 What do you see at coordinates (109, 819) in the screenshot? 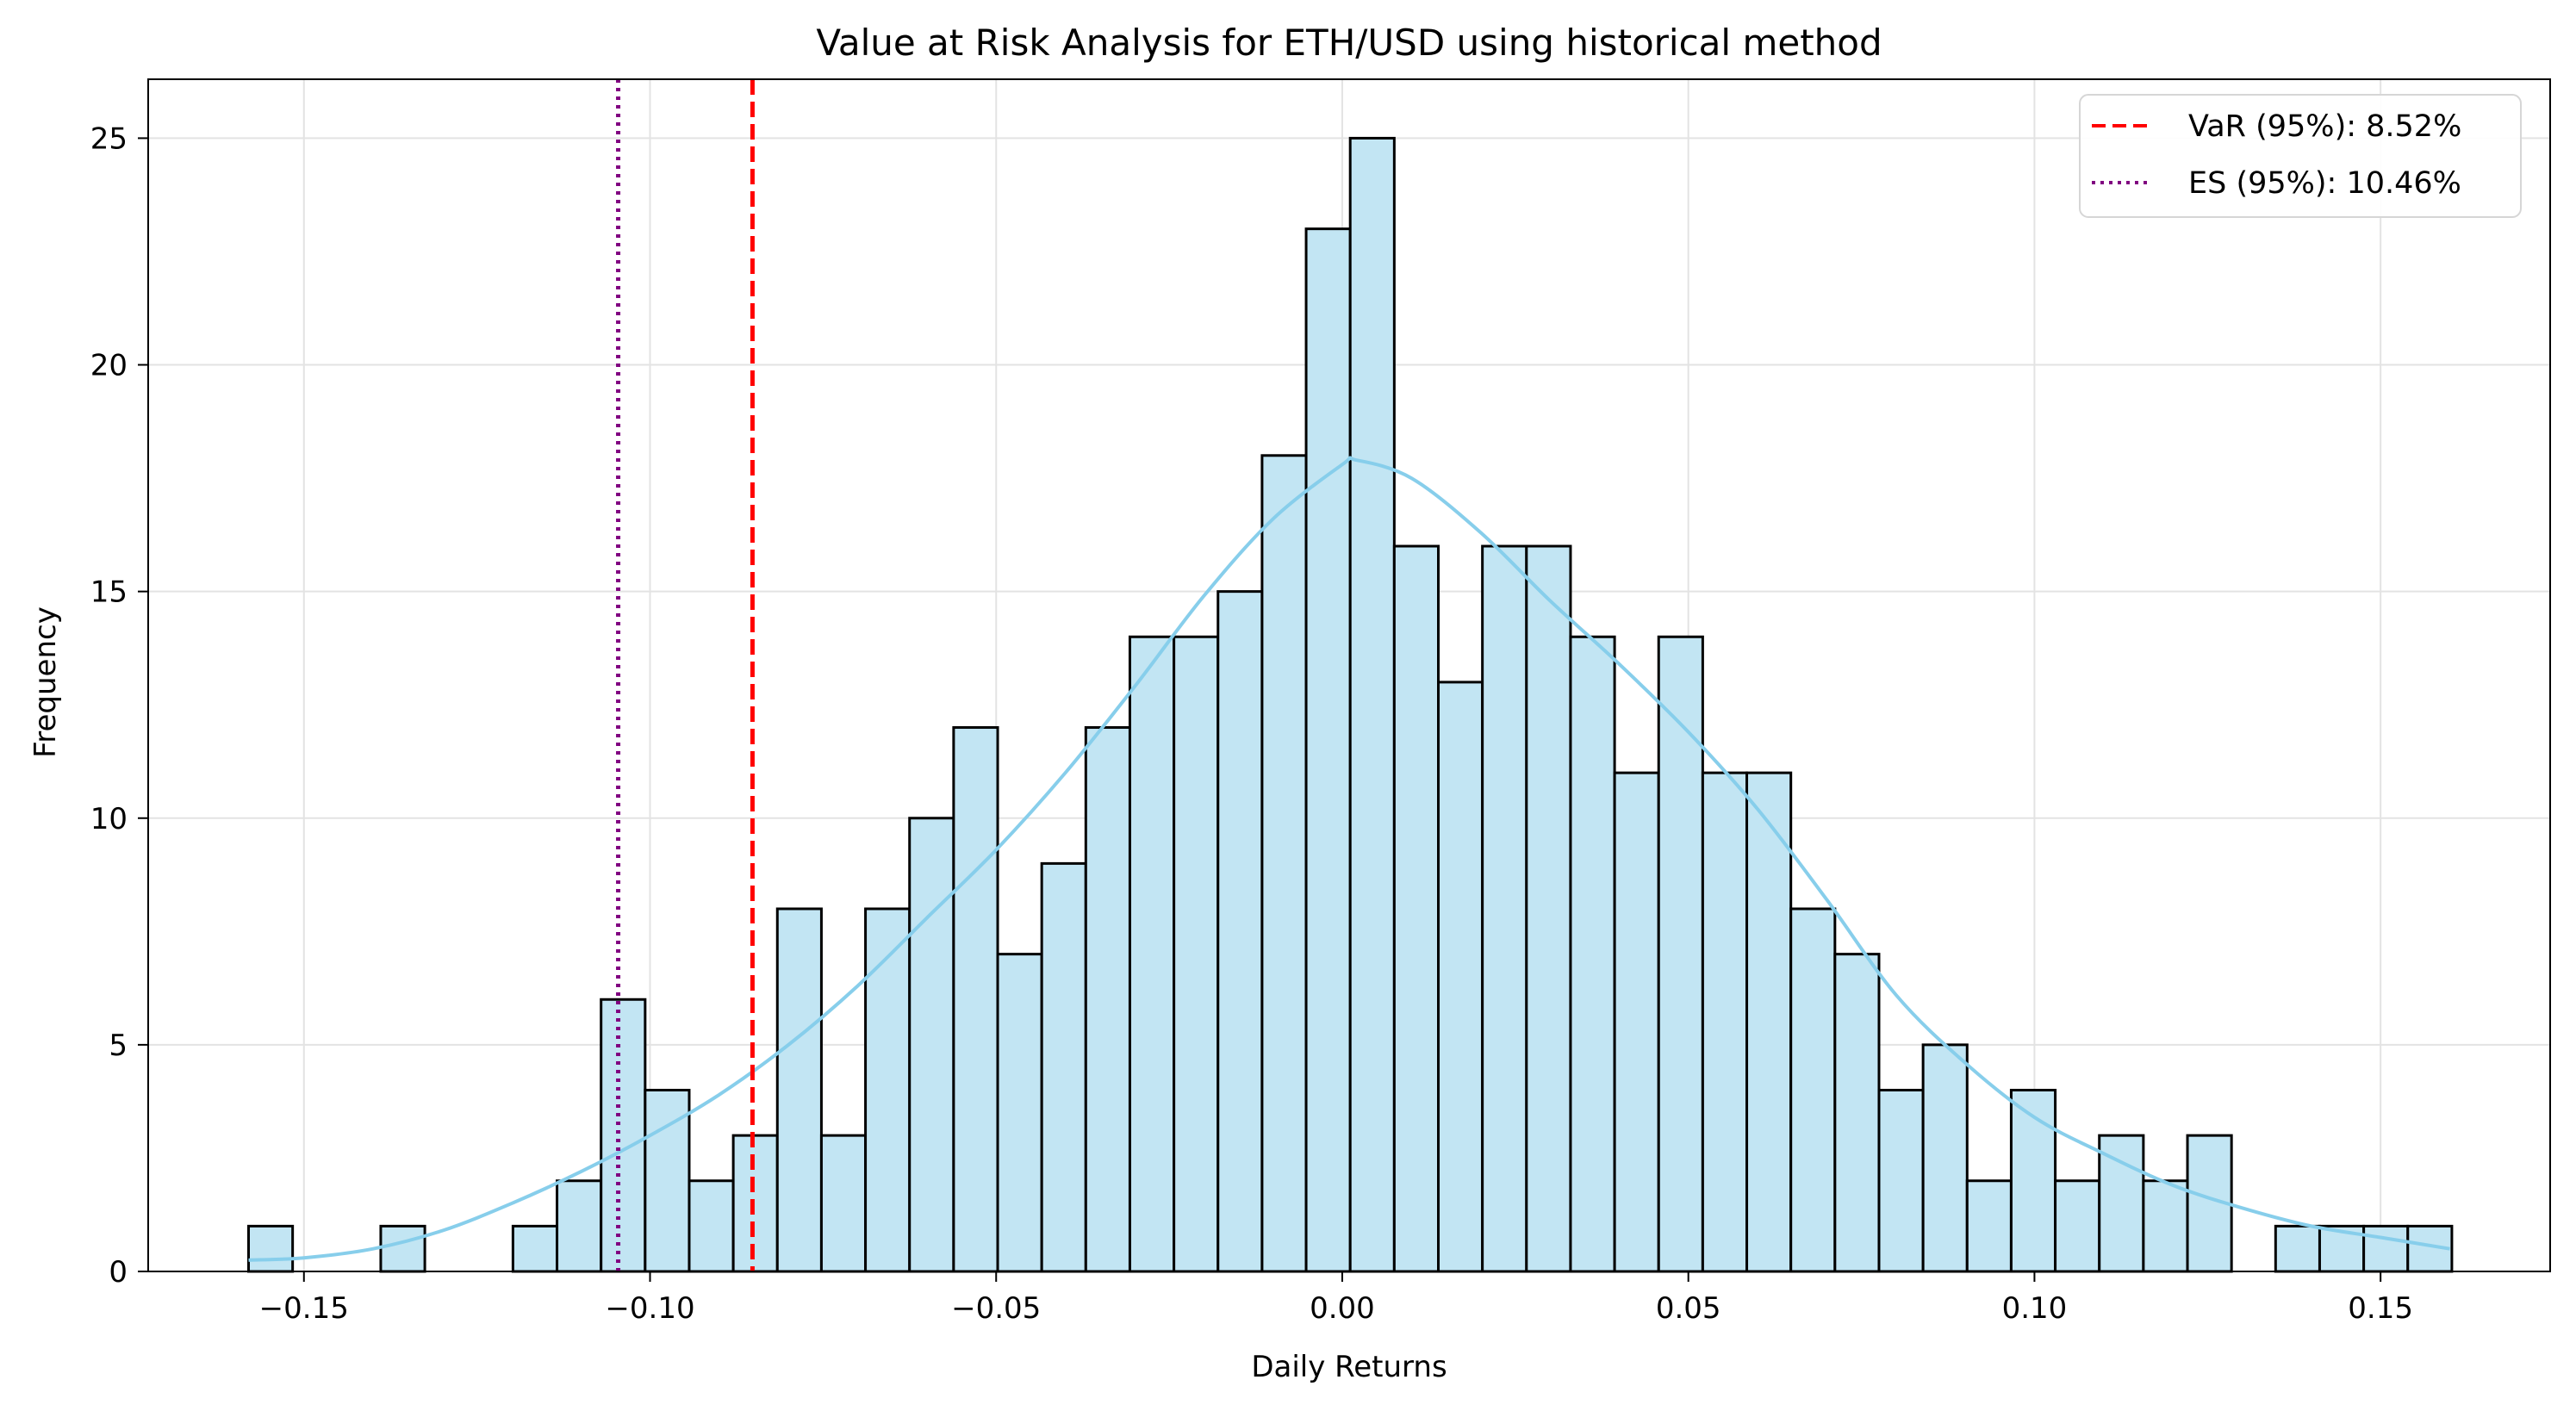
I see `y-tick-label-2: 10` at bounding box center [109, 819].